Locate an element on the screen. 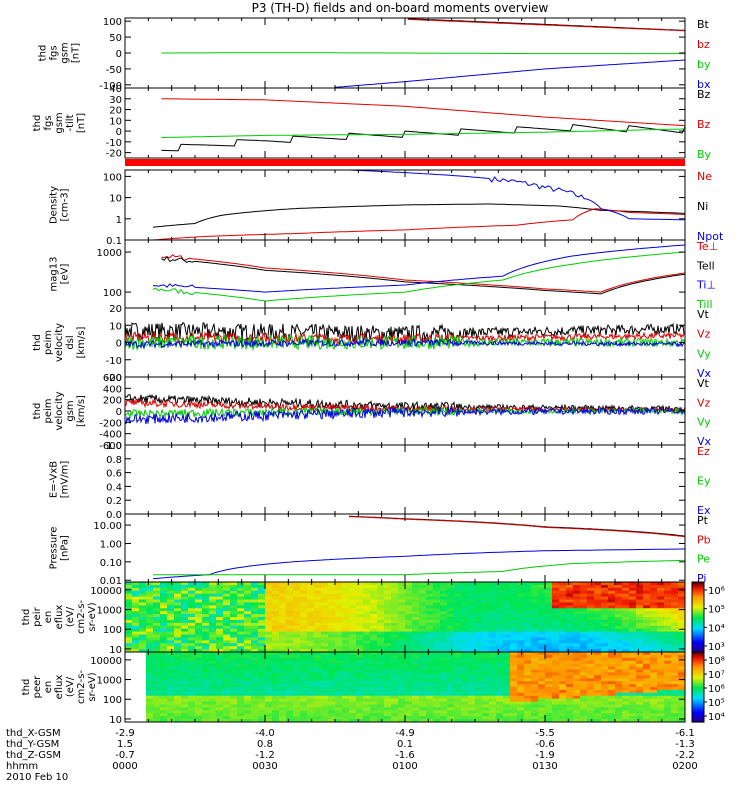 Image resolution: width=750 pixels, height=800 pixels. y-tick-label: 1000 is located at coordinates (109, 611).